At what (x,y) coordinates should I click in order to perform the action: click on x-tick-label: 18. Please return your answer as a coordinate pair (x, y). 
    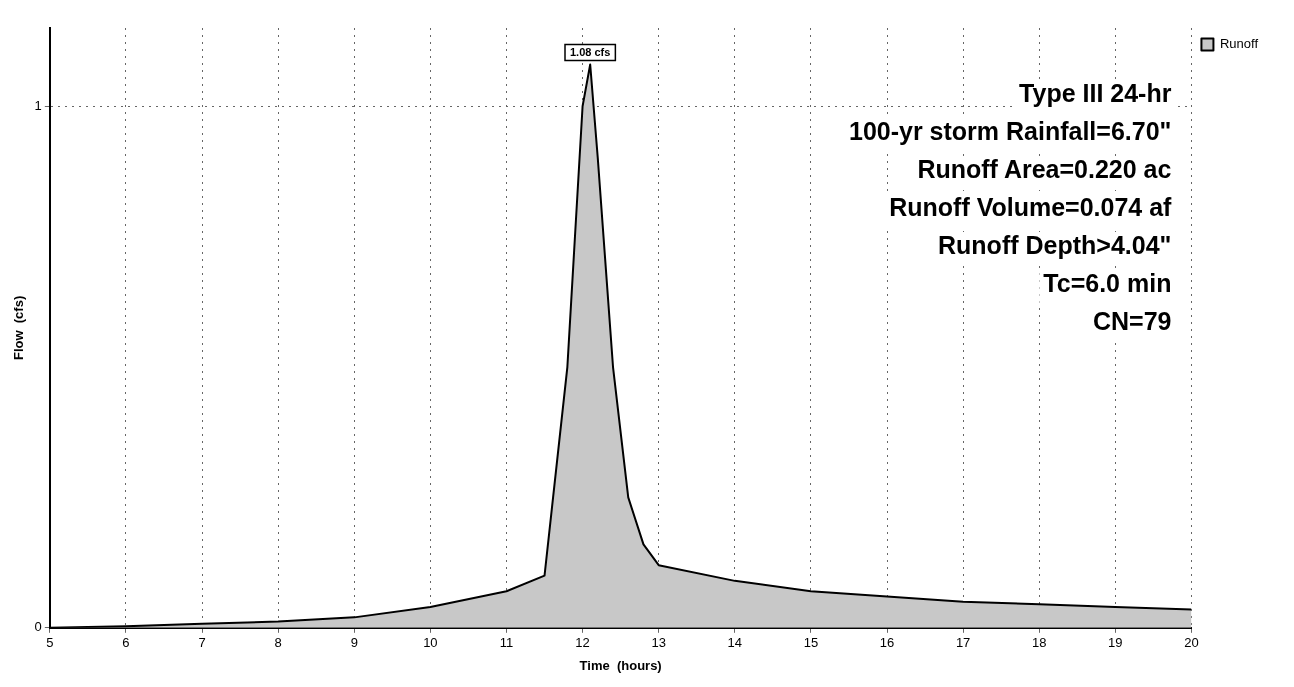
    Looking at the image, I should click on (1039, 643).